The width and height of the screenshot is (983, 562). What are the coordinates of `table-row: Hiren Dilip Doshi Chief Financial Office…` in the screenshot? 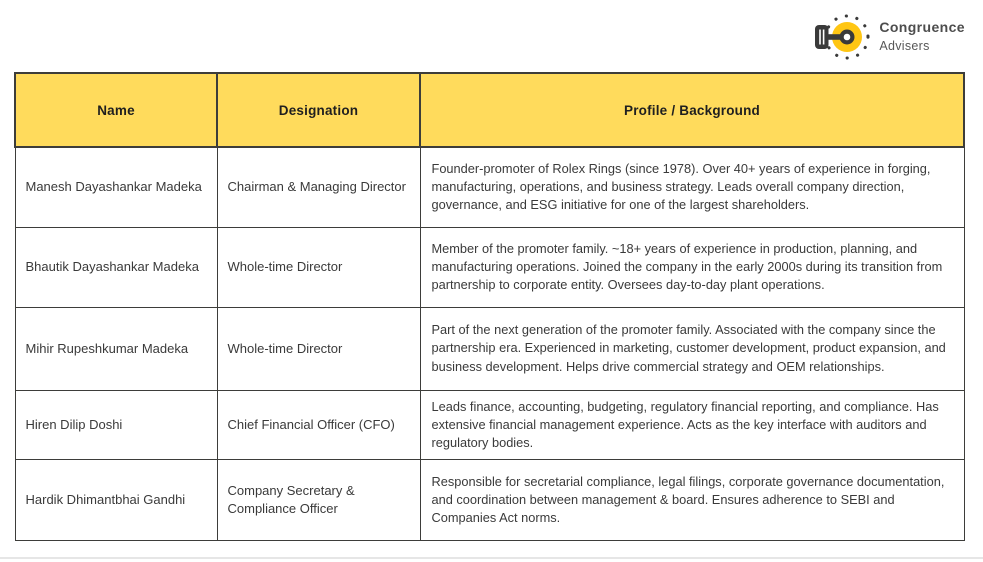 It's located at (489, 424).